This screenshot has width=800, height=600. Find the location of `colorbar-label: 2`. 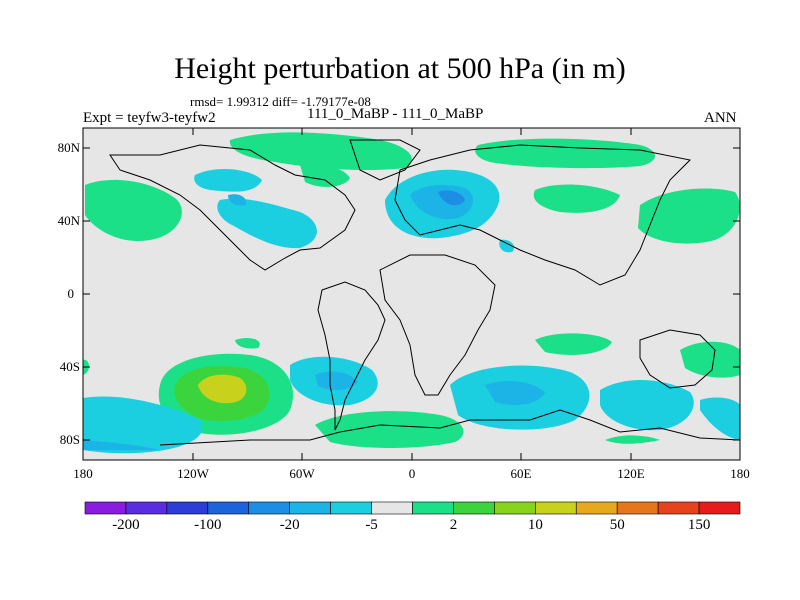

colorbar-label: 2 is located at coordinates (453, 525).